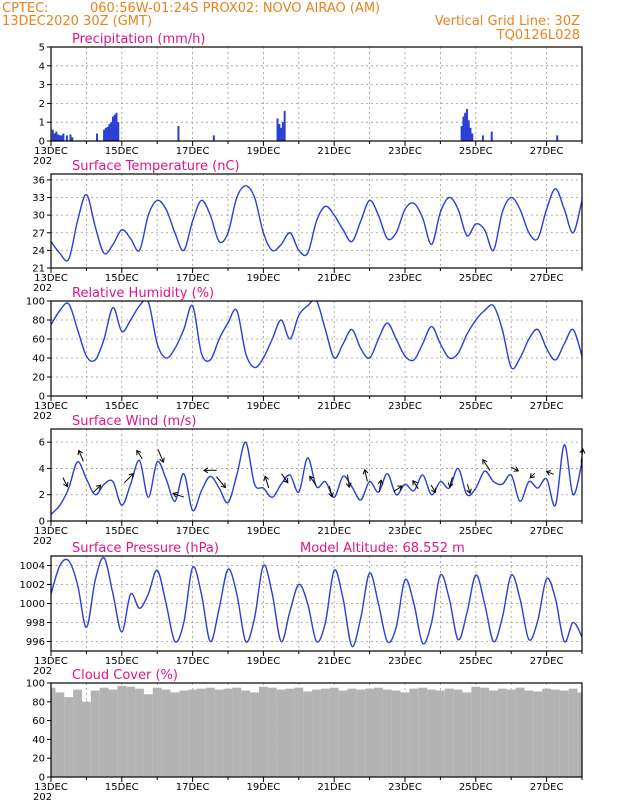  I want to click on temp-ytick-label: 24, so click(38, 251).